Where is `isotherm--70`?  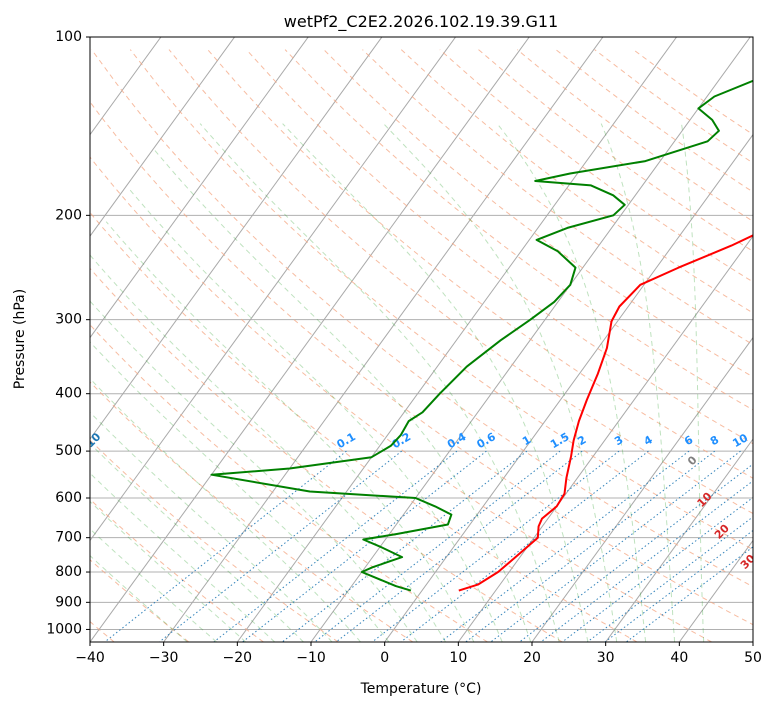 isotherm--70 is located at coordinates (199, 188).